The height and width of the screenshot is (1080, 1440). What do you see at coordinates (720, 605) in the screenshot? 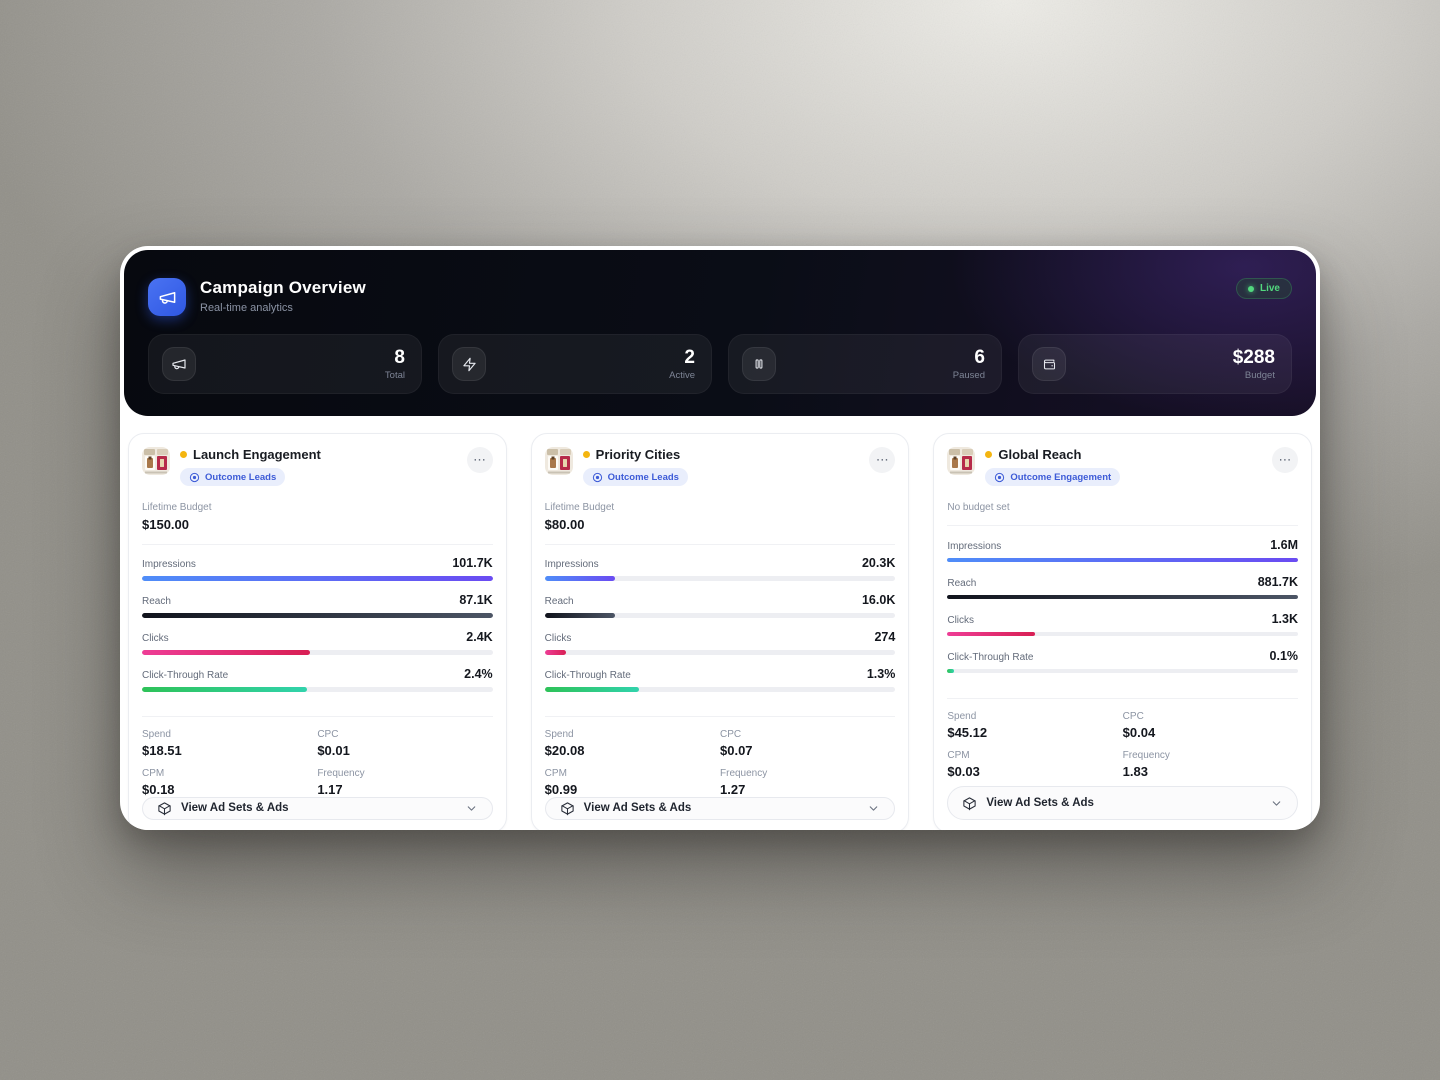
I see `metric-reach: Reach 16.0K` at bounding box center [720, 605].